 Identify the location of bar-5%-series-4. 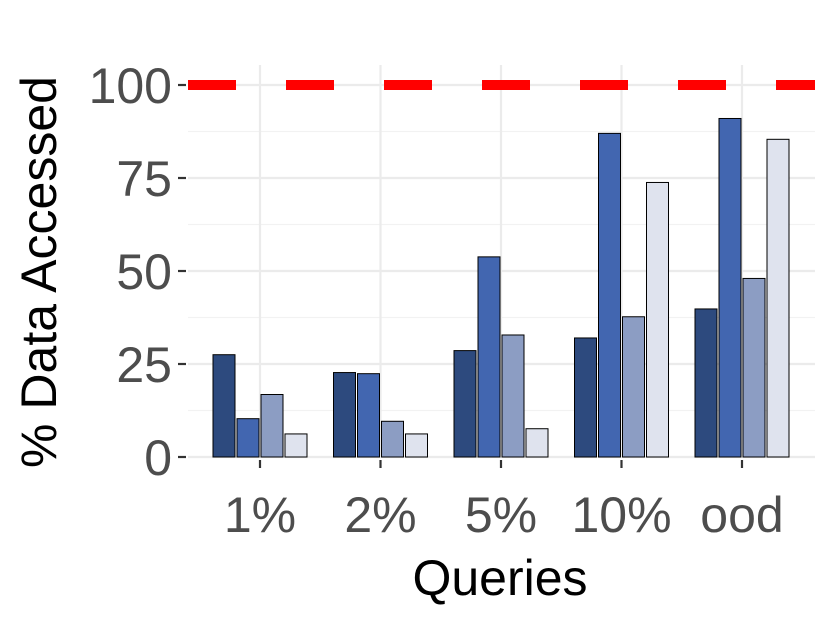
(537, 443).